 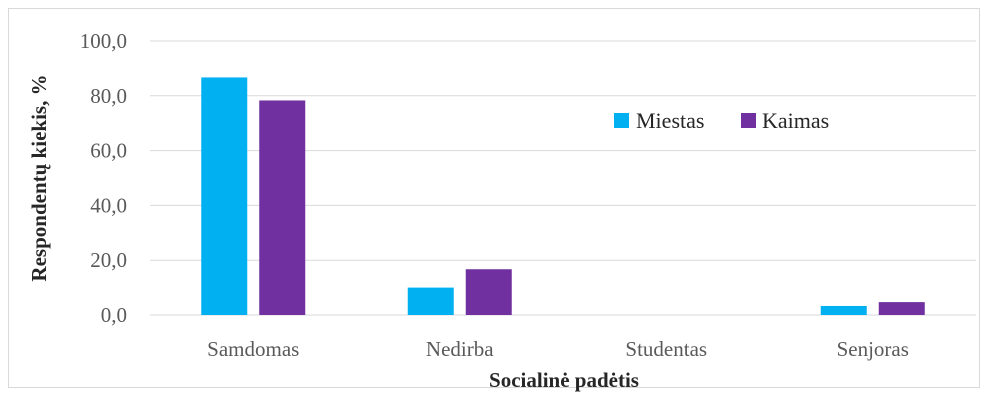 What do you see at coordinates (488, 292) in the screenshot?
I see `bar-kaimas-nedirba` at bounding box center [488, 292].